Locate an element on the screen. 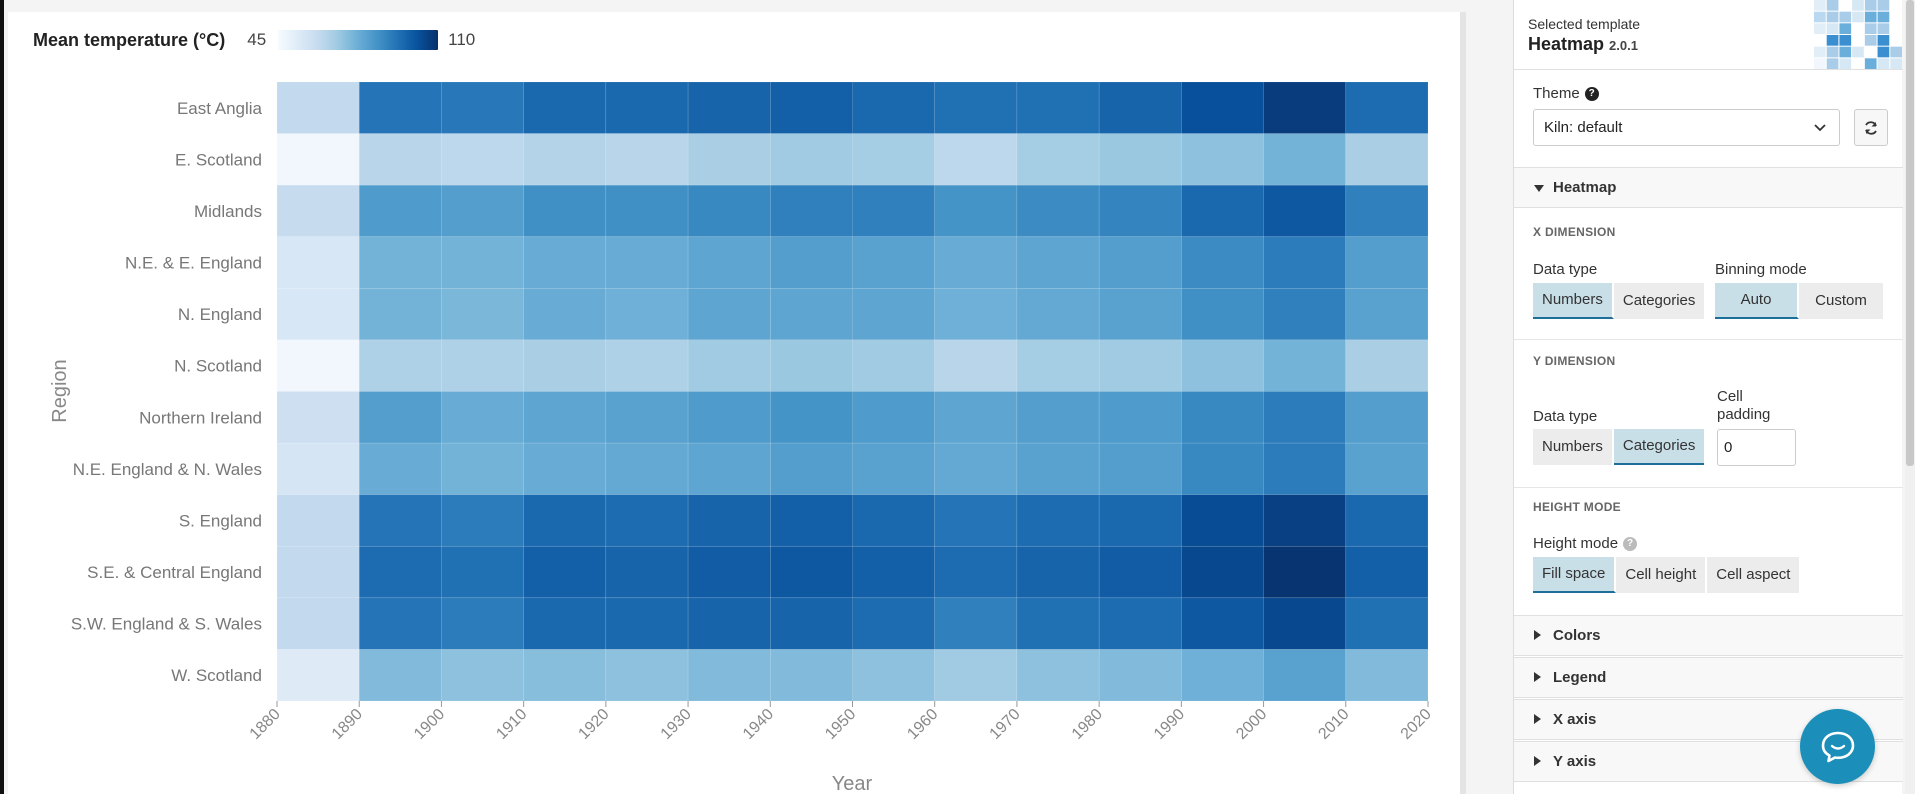 The image size is (1915, 794). y-data-type-numbers: Numbers is located at coordinates (1573, 447).